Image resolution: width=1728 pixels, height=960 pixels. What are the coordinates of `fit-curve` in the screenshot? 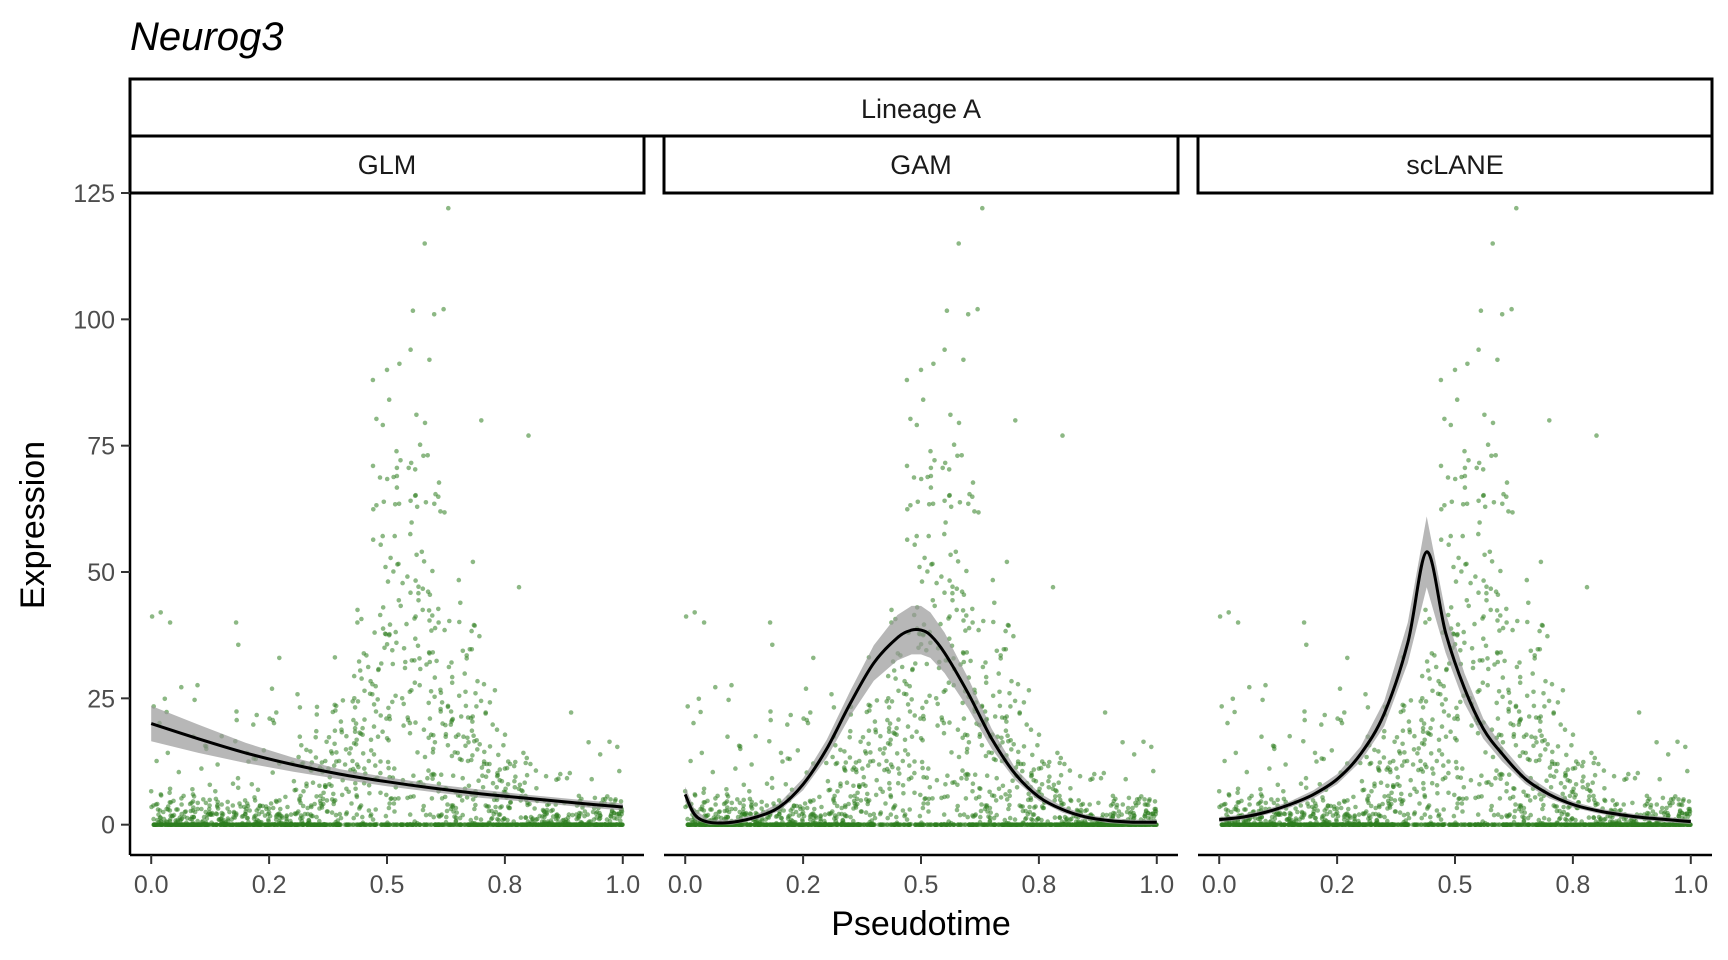 It's located at (920, 726).